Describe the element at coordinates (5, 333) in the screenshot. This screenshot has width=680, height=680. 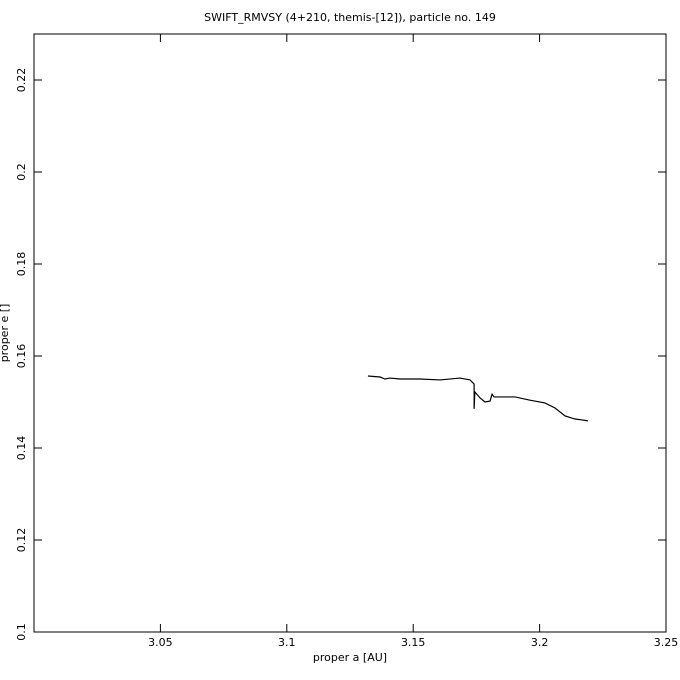
I see `y-axis-label: proper e []` at that location.